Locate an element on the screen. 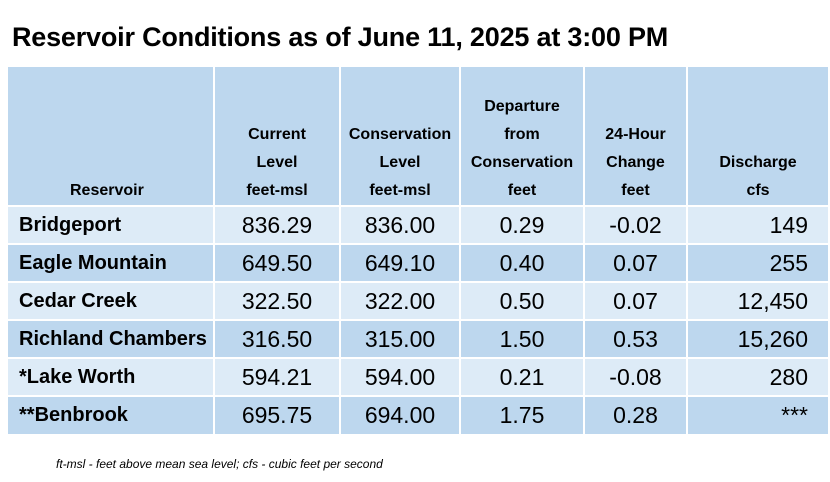 This screenshot has width=830, height=482. reservoir-name: Eagle Mountain is located at coordinates (111, 262).